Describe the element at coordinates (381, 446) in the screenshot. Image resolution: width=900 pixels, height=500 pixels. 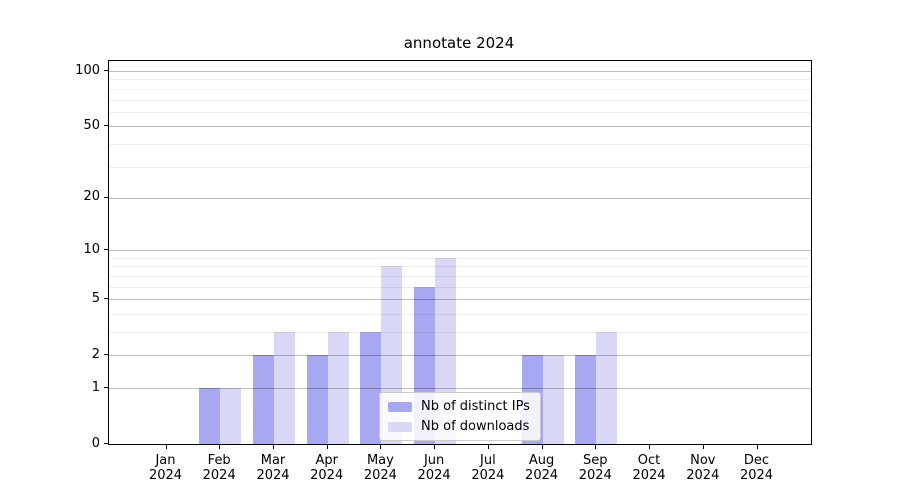
I see `x-tick-mark-may` at that location.